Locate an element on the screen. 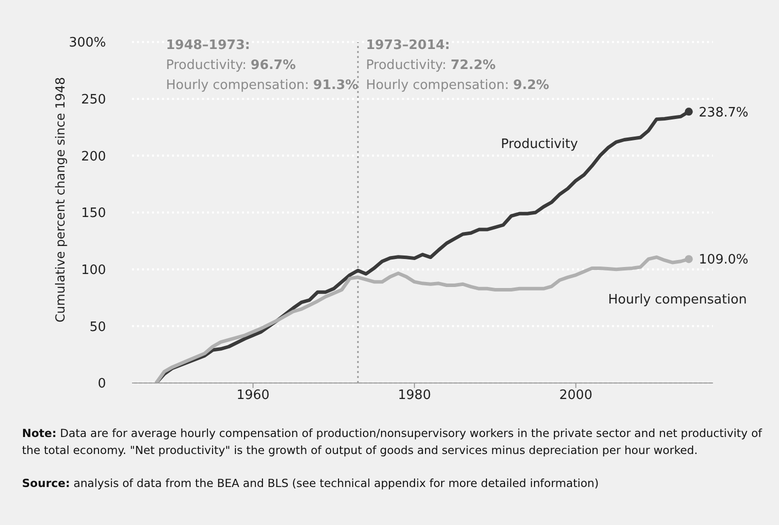 The height and width of the screenshot is (525, 779). annotation: Hourly compensation: 91.3% is located at coordinates (262, 85).